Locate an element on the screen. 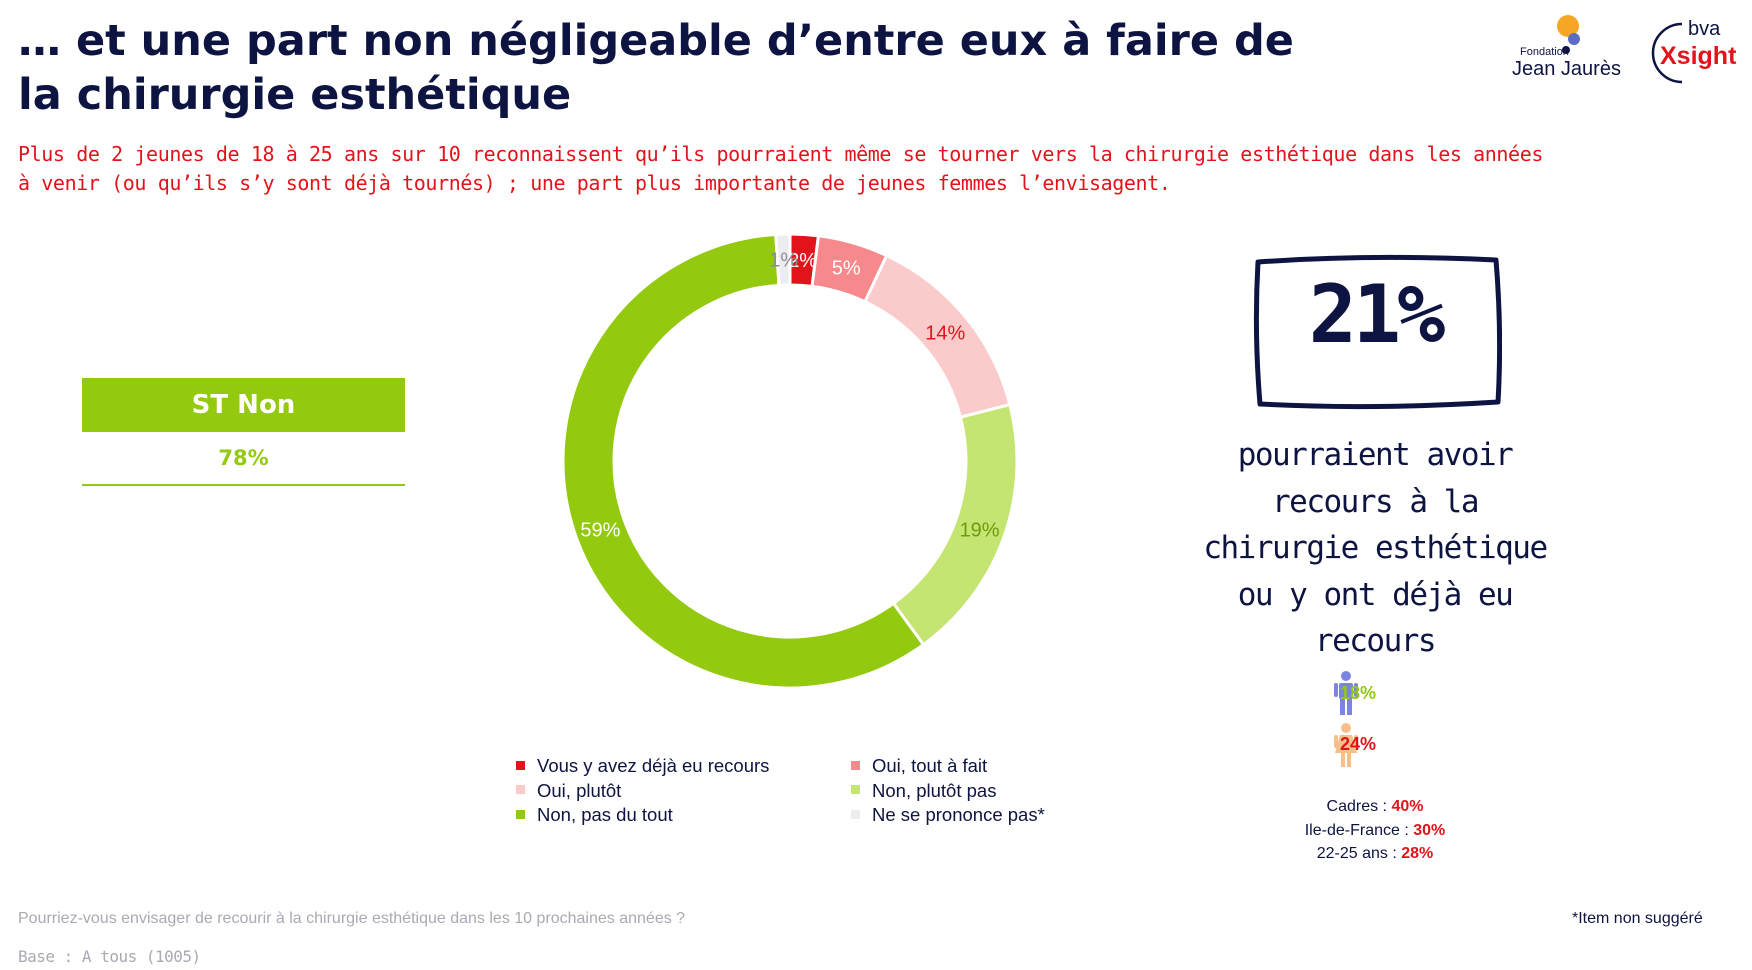 This screenshot has height=970, width=1752. legend-label: Ne se prononce pas* is located at coordinates (958, 814).